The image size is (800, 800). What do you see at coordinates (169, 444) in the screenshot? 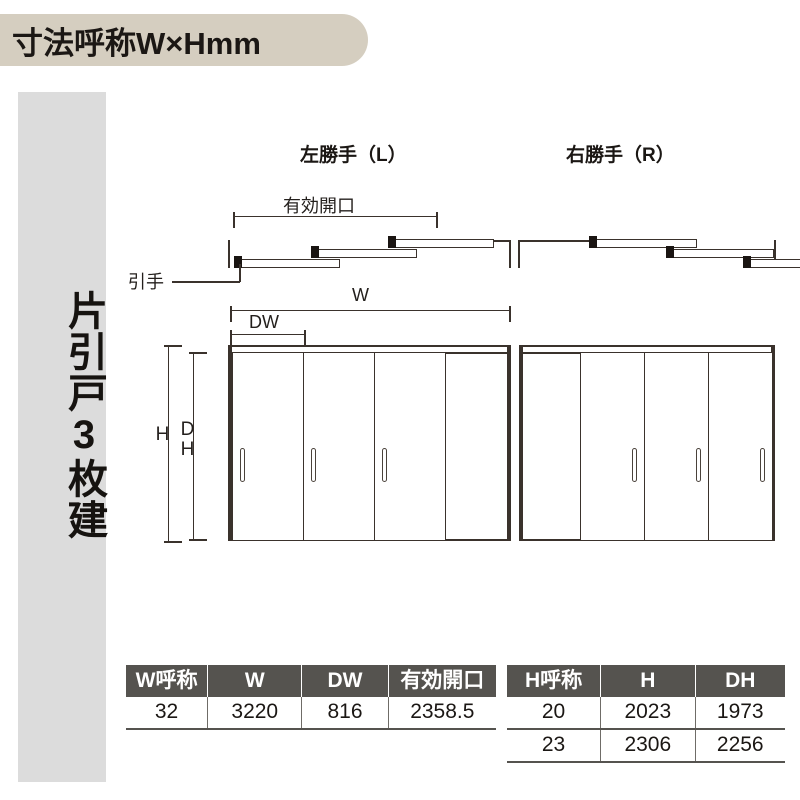
I see `height-overall-dimline` at bounding box center [169, 444].